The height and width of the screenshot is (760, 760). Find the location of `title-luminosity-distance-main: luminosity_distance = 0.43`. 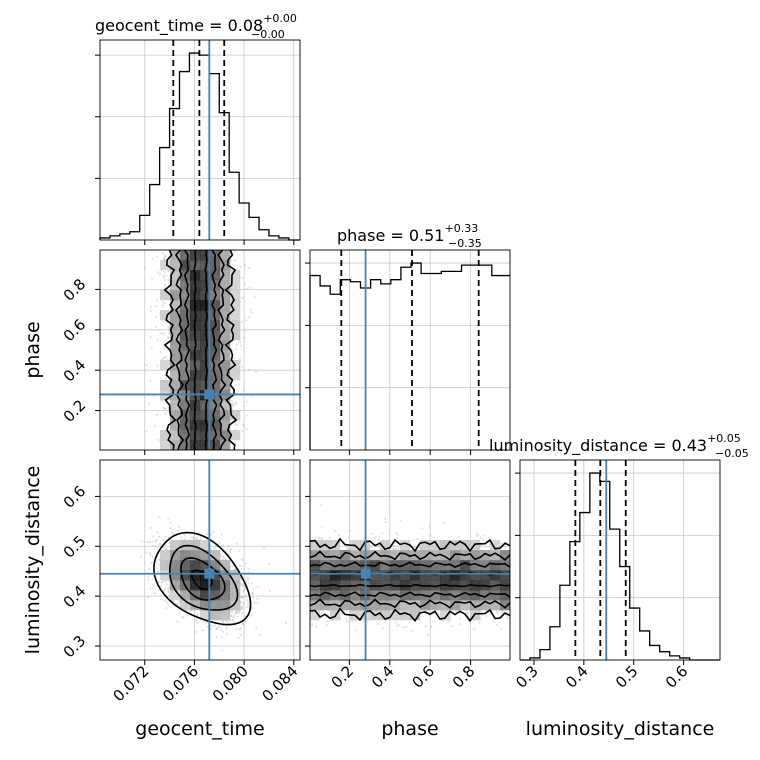

title-luminosity-distance-main: luminosity_distance = 0.43 is located at coordinates (598, 446).